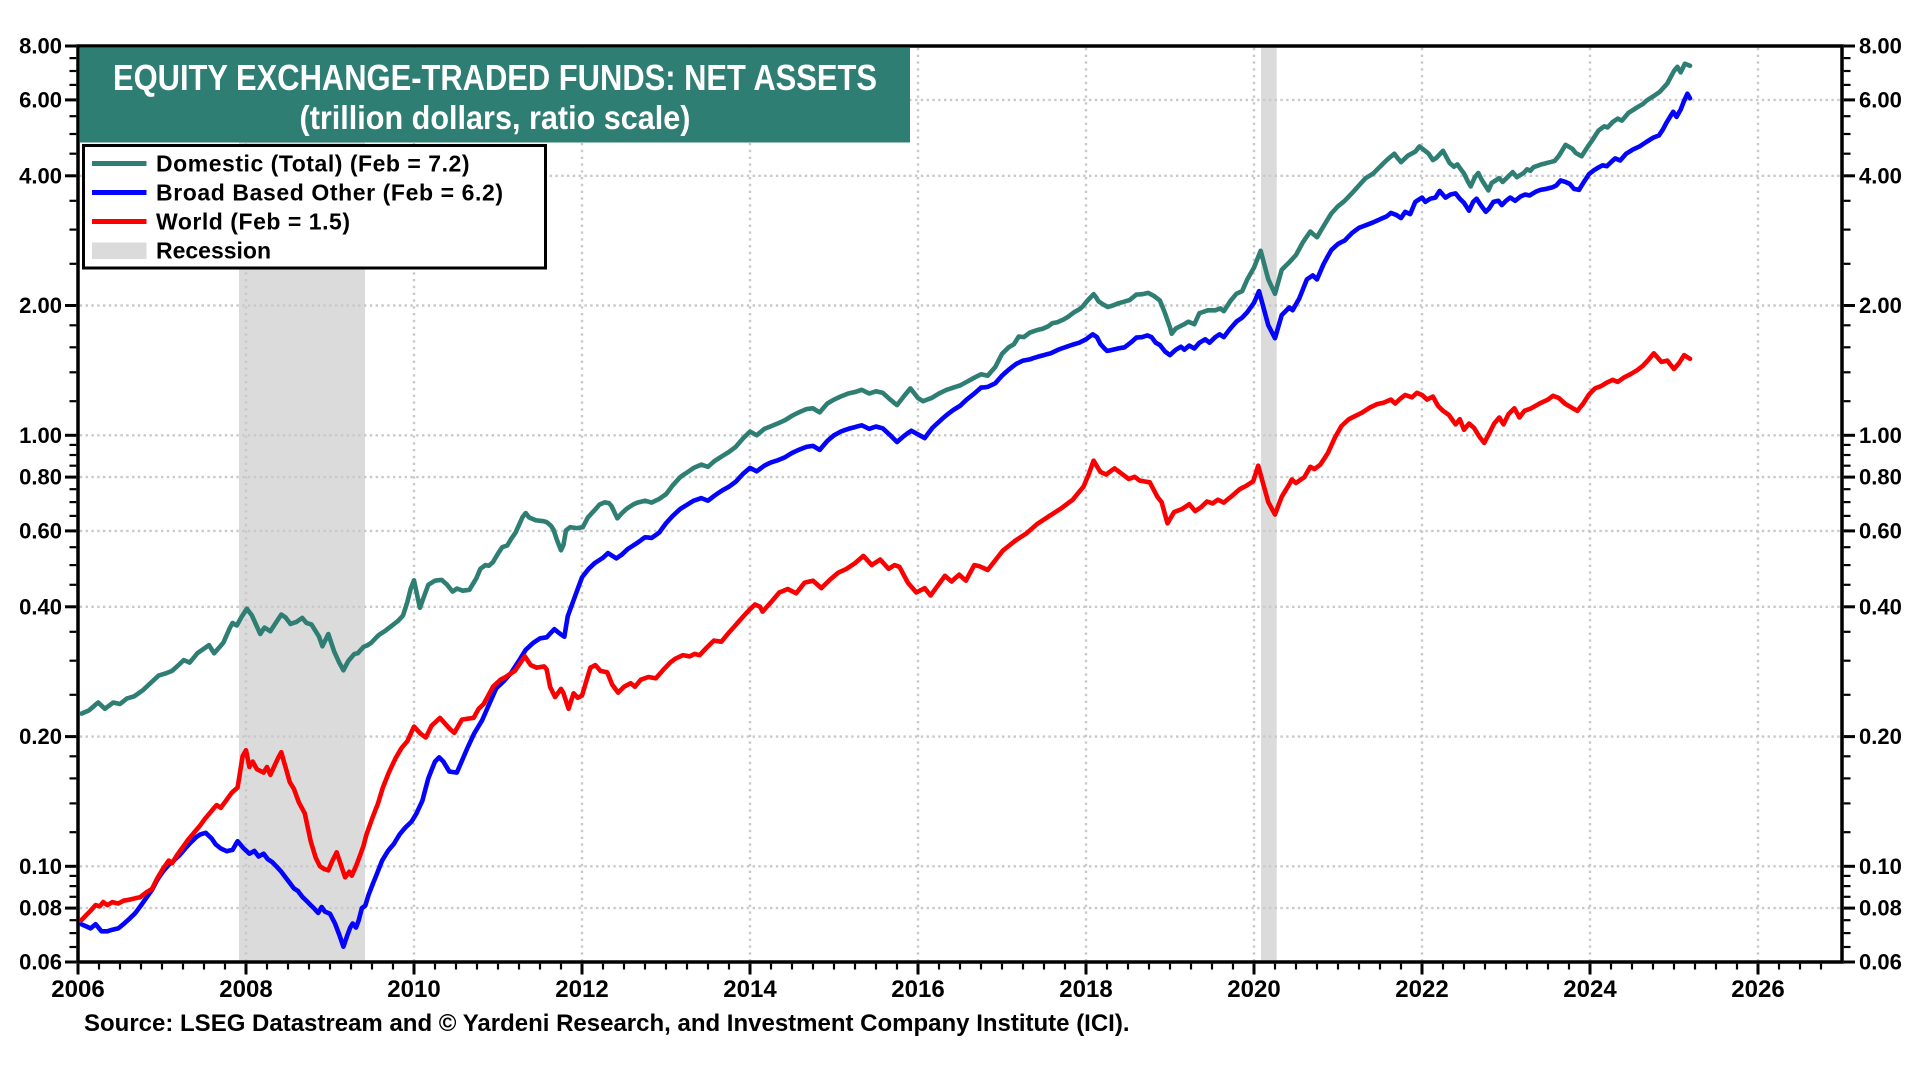 This screenshot has height=1085, width=1920. Describe the element at coordinates (1421, 989) in the screenshot. I see `svg-text: 2022` at that location.